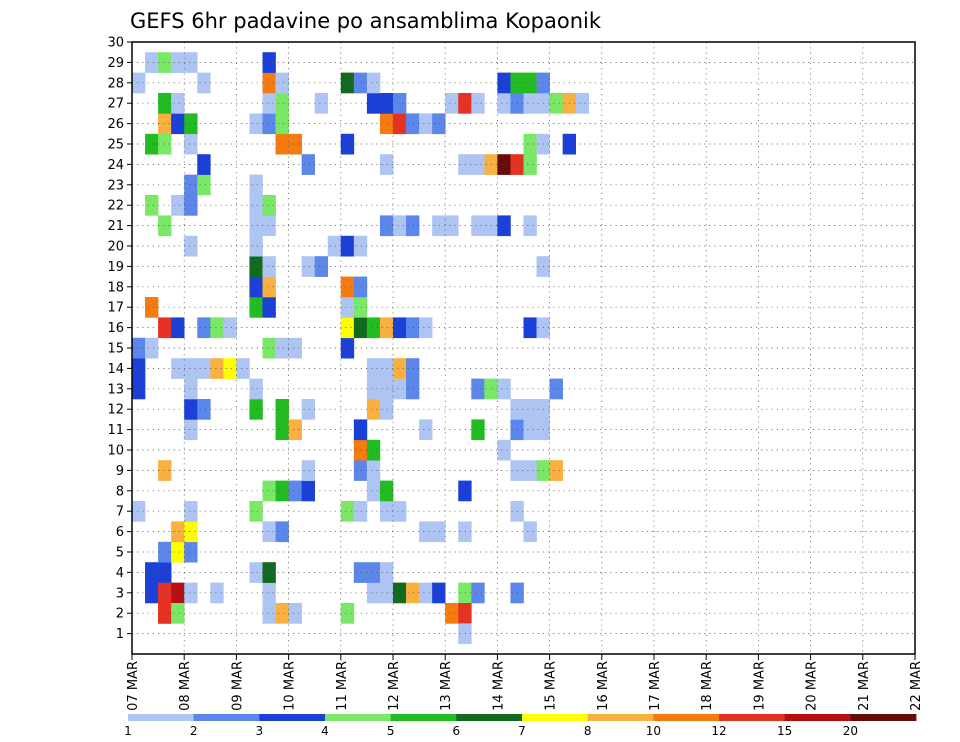  I want to click on y-tick-label: 14, so click(115, 369).